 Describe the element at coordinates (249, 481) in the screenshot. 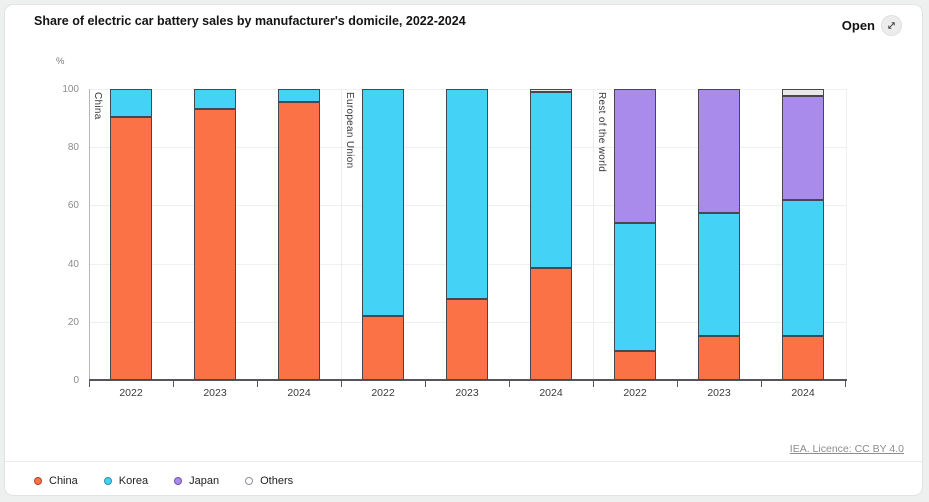

I see `legend-dot-others` at that location.